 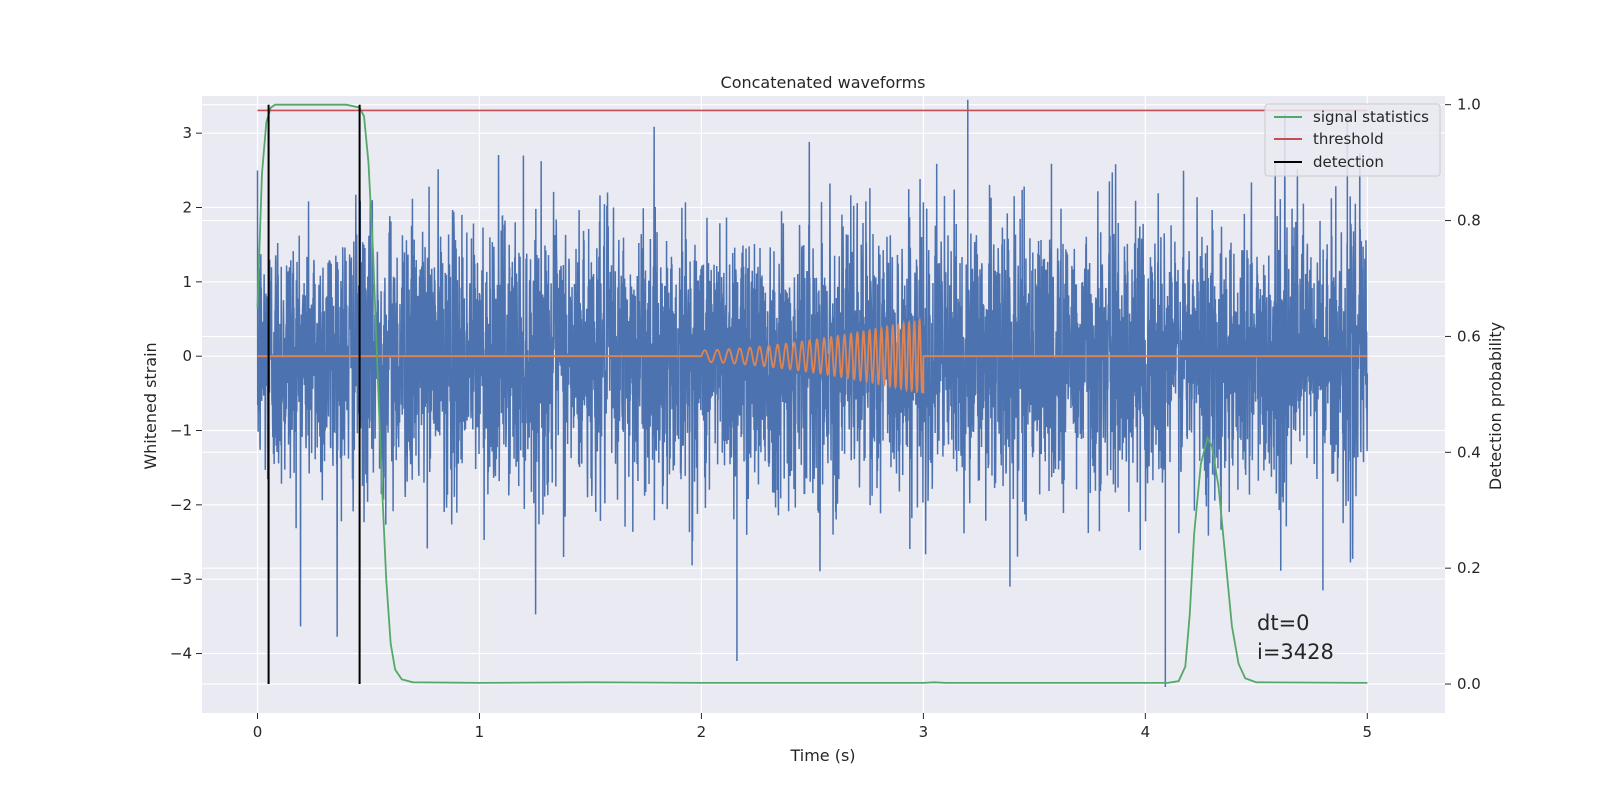 What do you see at coordinates (480, 732) in the screenshot?
I see `x-tick-label-1: 1` at bounding box center [480, 732].